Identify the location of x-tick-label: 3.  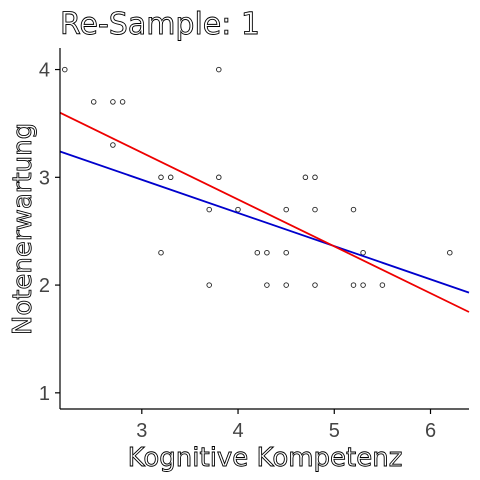
(141, 431).